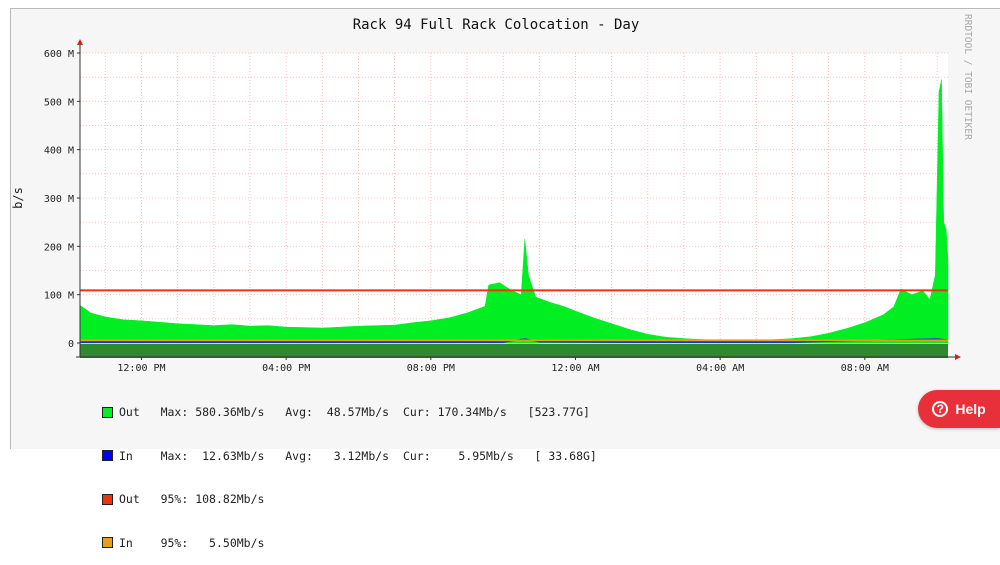 Image resolution: width=1000 pixels, height=565 pixels. Describe the element at coordinates (967, 77) in the screenshot. I see `watermark: RRDTOOL / TOBI OETIKER` at that location.